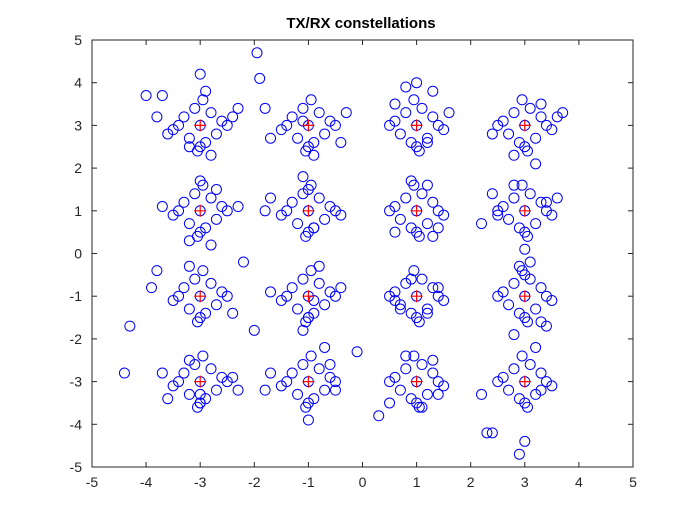 The width and height of the screenshot is (700, 525). I want to click on y-tick-label: -1, so click(76, 296).